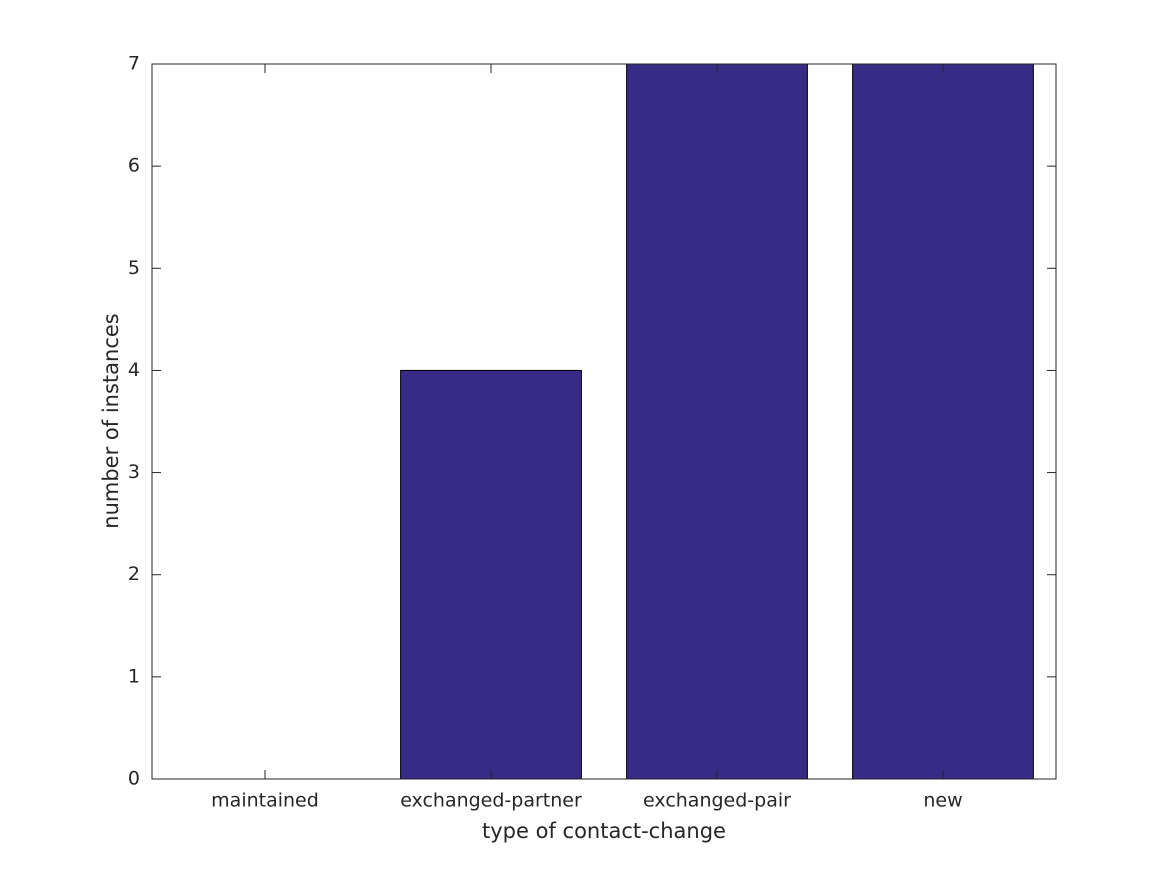 The width and height of the screenshot is (1167, 875). What do you see at coordinates (604, 831) in the screenshot?
I see `x-axis-label: type of contact-change` at bounding box center [604, 831].